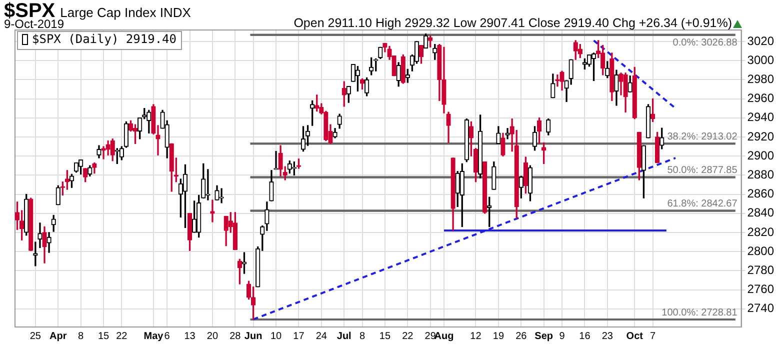 The height and width of the screenshot is (345, 780). Describe the element at coordinates (299, 336) in the screenshot. I see `x-tick-label: 17` at that location.